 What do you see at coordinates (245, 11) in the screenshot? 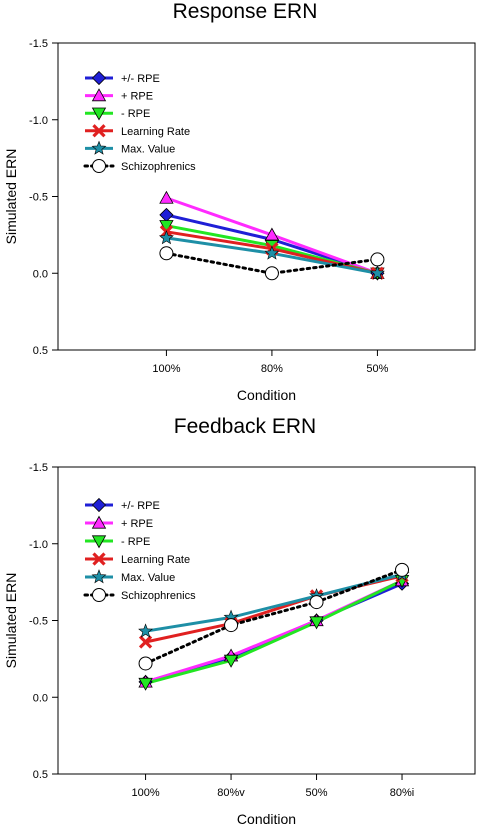
I see `chart-title: Response ERN` at bounding box center [245, 11].